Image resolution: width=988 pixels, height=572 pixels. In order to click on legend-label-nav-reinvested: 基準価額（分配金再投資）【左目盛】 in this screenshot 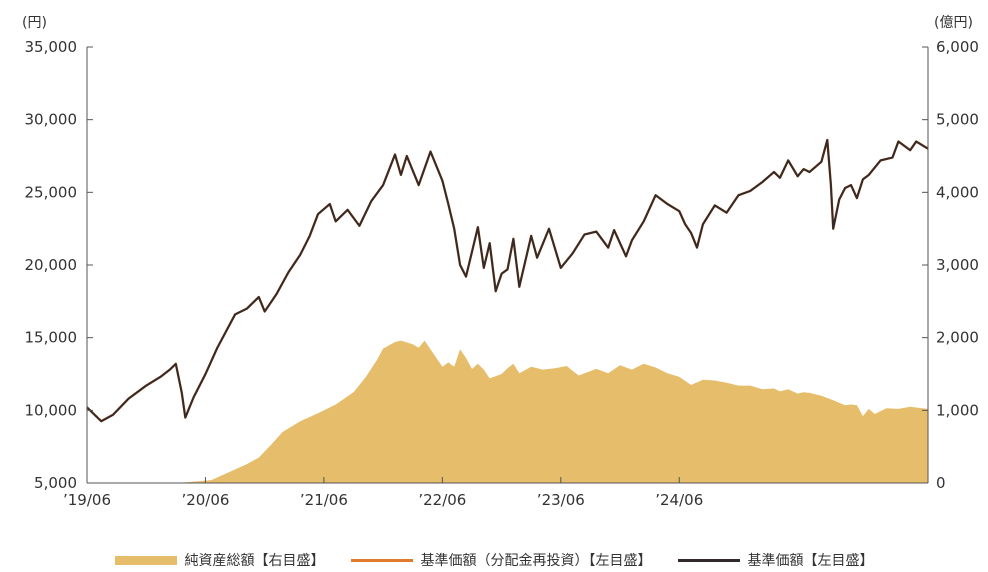, I will do `click(536, 561)`.